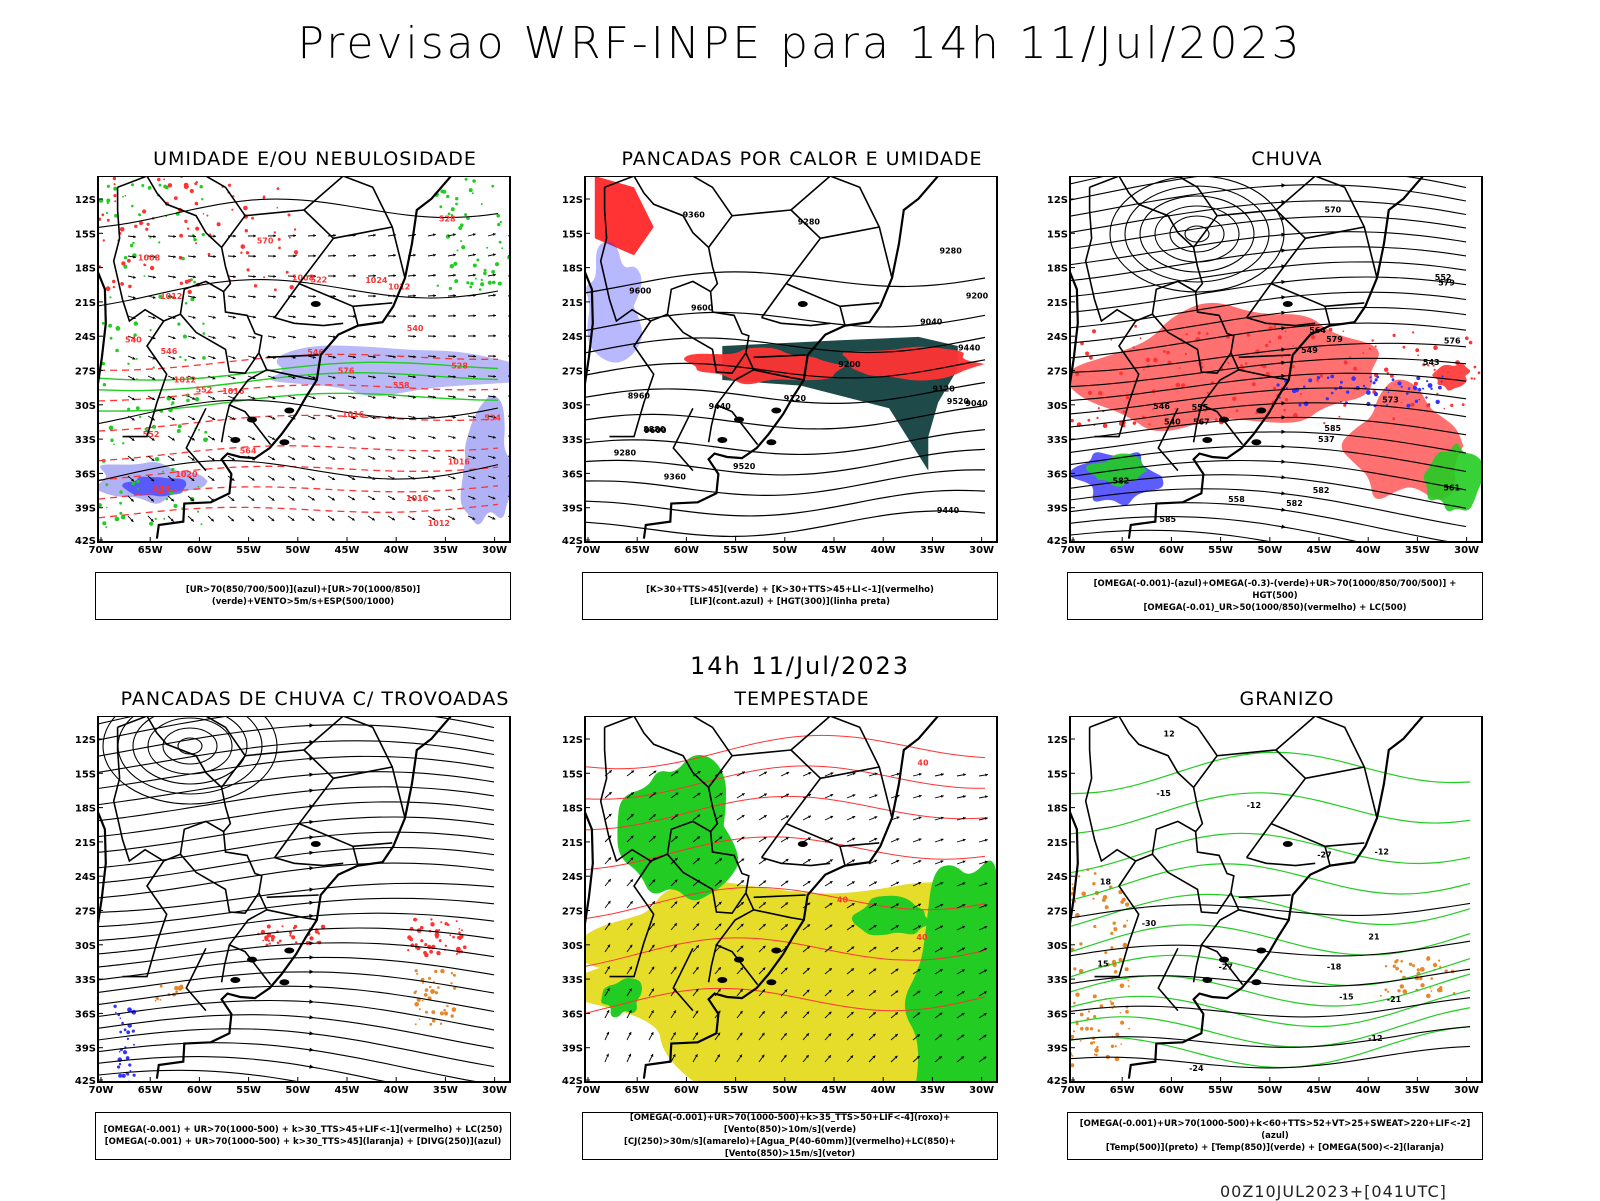  I want to click on lat-label: 33S, so click(1057, 980).